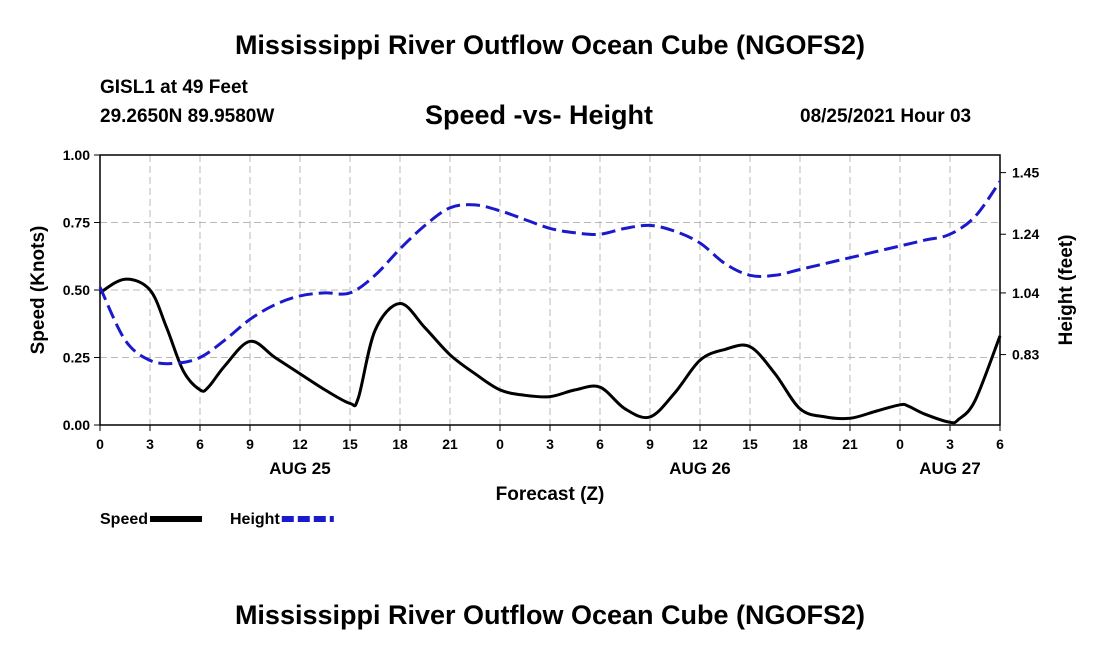 The width and height of the screenshot is (1100, 650). Describe the element at coordinates (187, 116) in the screenshot. I see `station-coordinates: 29.2650N 89.9580W` at that location.